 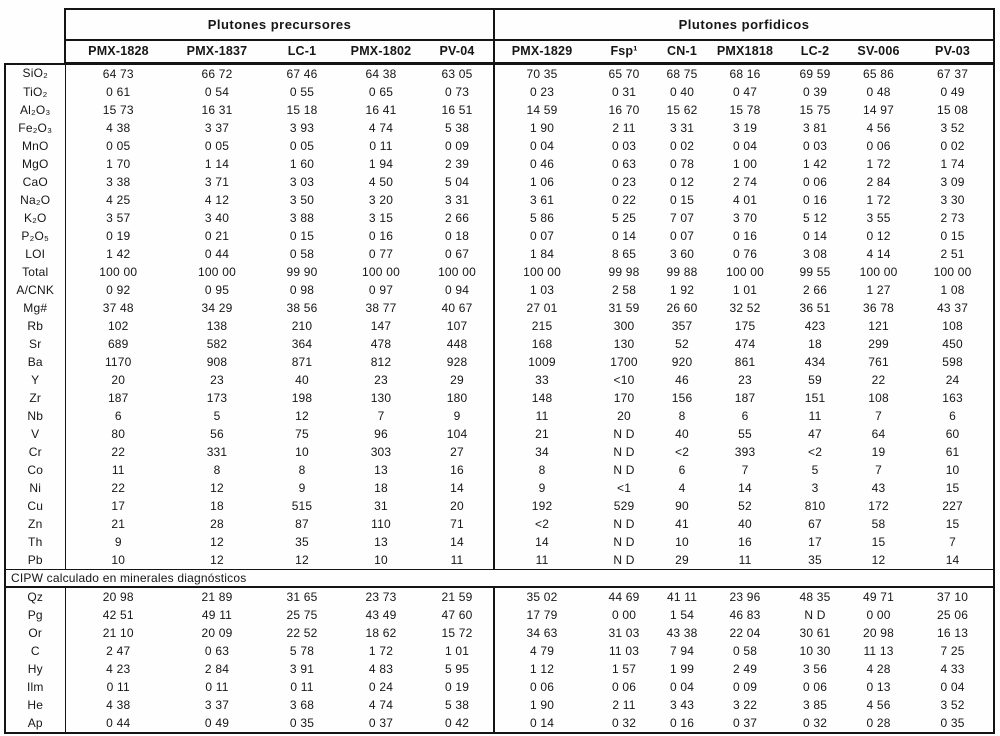 I want to click on cipw-section-header: CIPW calculado en minerales diagnósticos, so click(x=499, y=578).